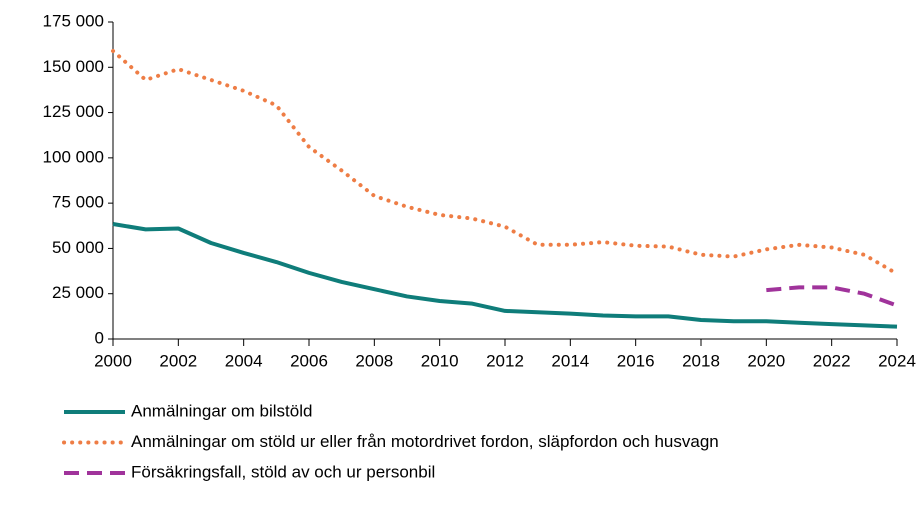 This screenshot has width=921, height=513. Describe the element at coordinates (374, 360) in the screenshot. I see `x-tick-label: 2008` at that location.